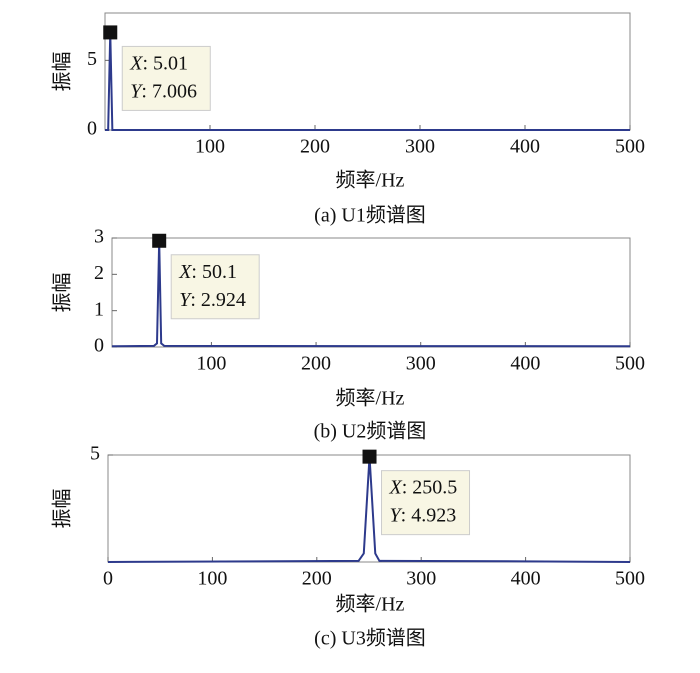 This screenshot has height=673, width=700. I want to click on y-tick-label: 1, so click(99, 309).